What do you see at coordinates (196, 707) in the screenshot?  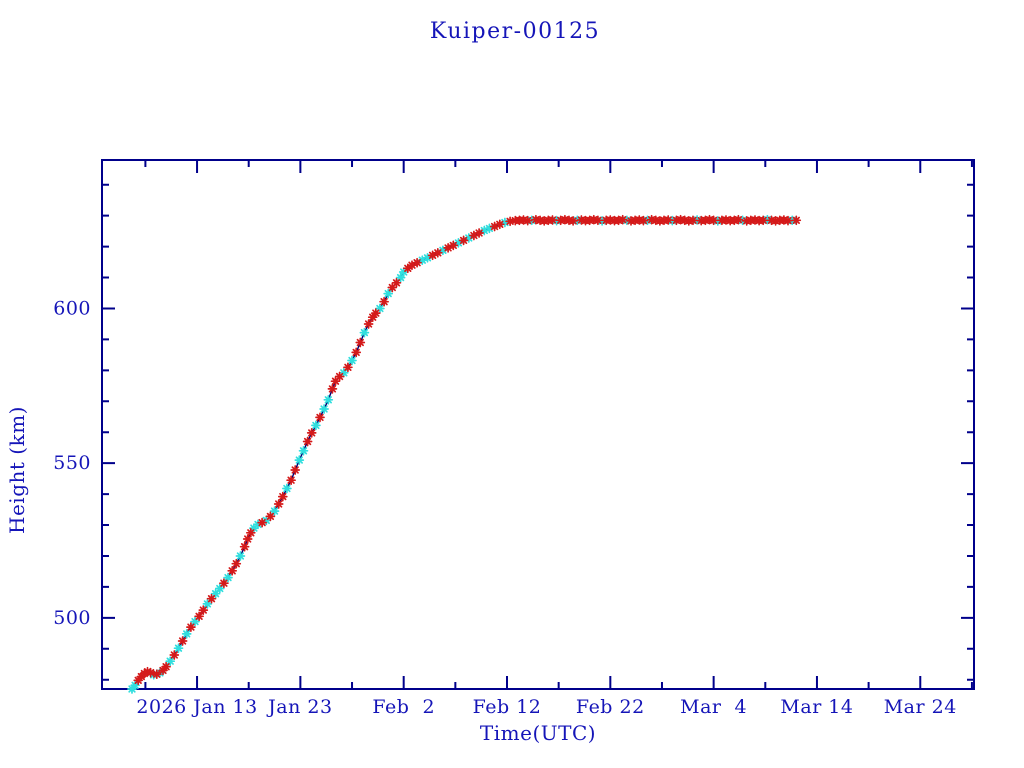 I see `x-tick-label: 2026 Jan 13` at bounding box center [196, 707].